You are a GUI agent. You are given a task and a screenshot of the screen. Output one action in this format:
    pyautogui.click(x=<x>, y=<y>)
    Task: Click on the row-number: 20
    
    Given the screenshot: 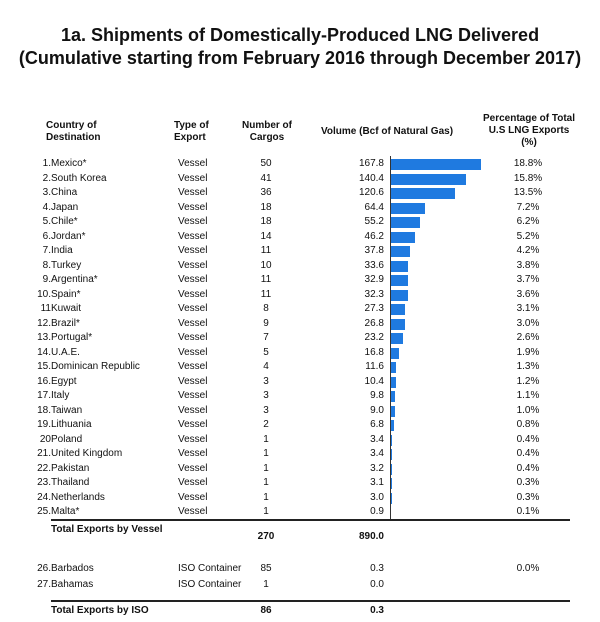 What is the action you would take?
    pyautogui.click(x=45, y=439)
    